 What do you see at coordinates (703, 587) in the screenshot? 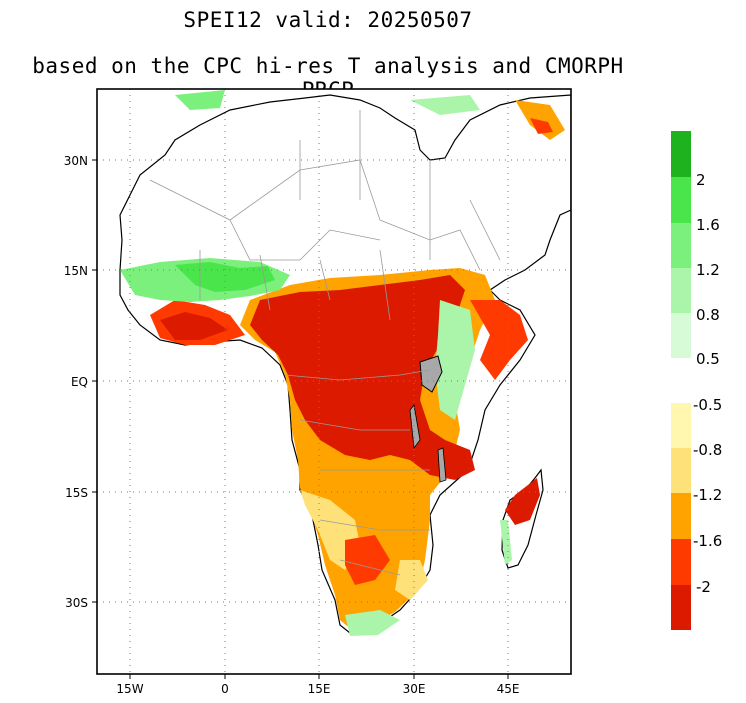
I see `colorbar-label: -2` at bounding box center [703, 587].